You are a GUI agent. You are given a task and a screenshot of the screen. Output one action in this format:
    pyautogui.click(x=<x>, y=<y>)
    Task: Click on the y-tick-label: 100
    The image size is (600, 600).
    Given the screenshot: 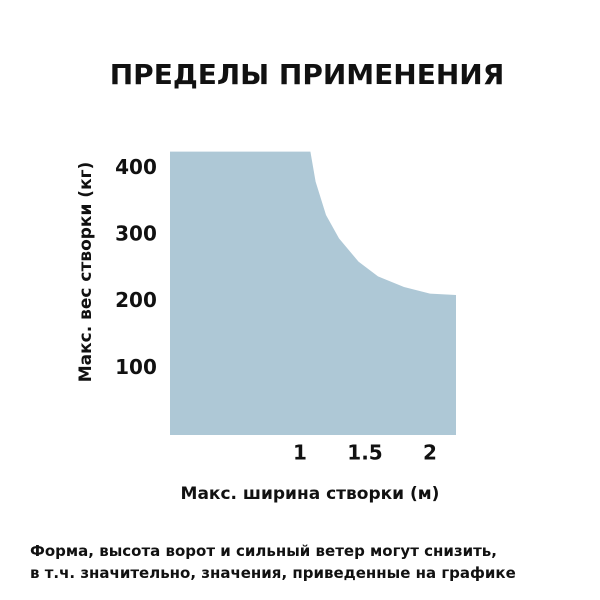 What is the action you would take?
    pyautogui.click(x=136, y=367)
    